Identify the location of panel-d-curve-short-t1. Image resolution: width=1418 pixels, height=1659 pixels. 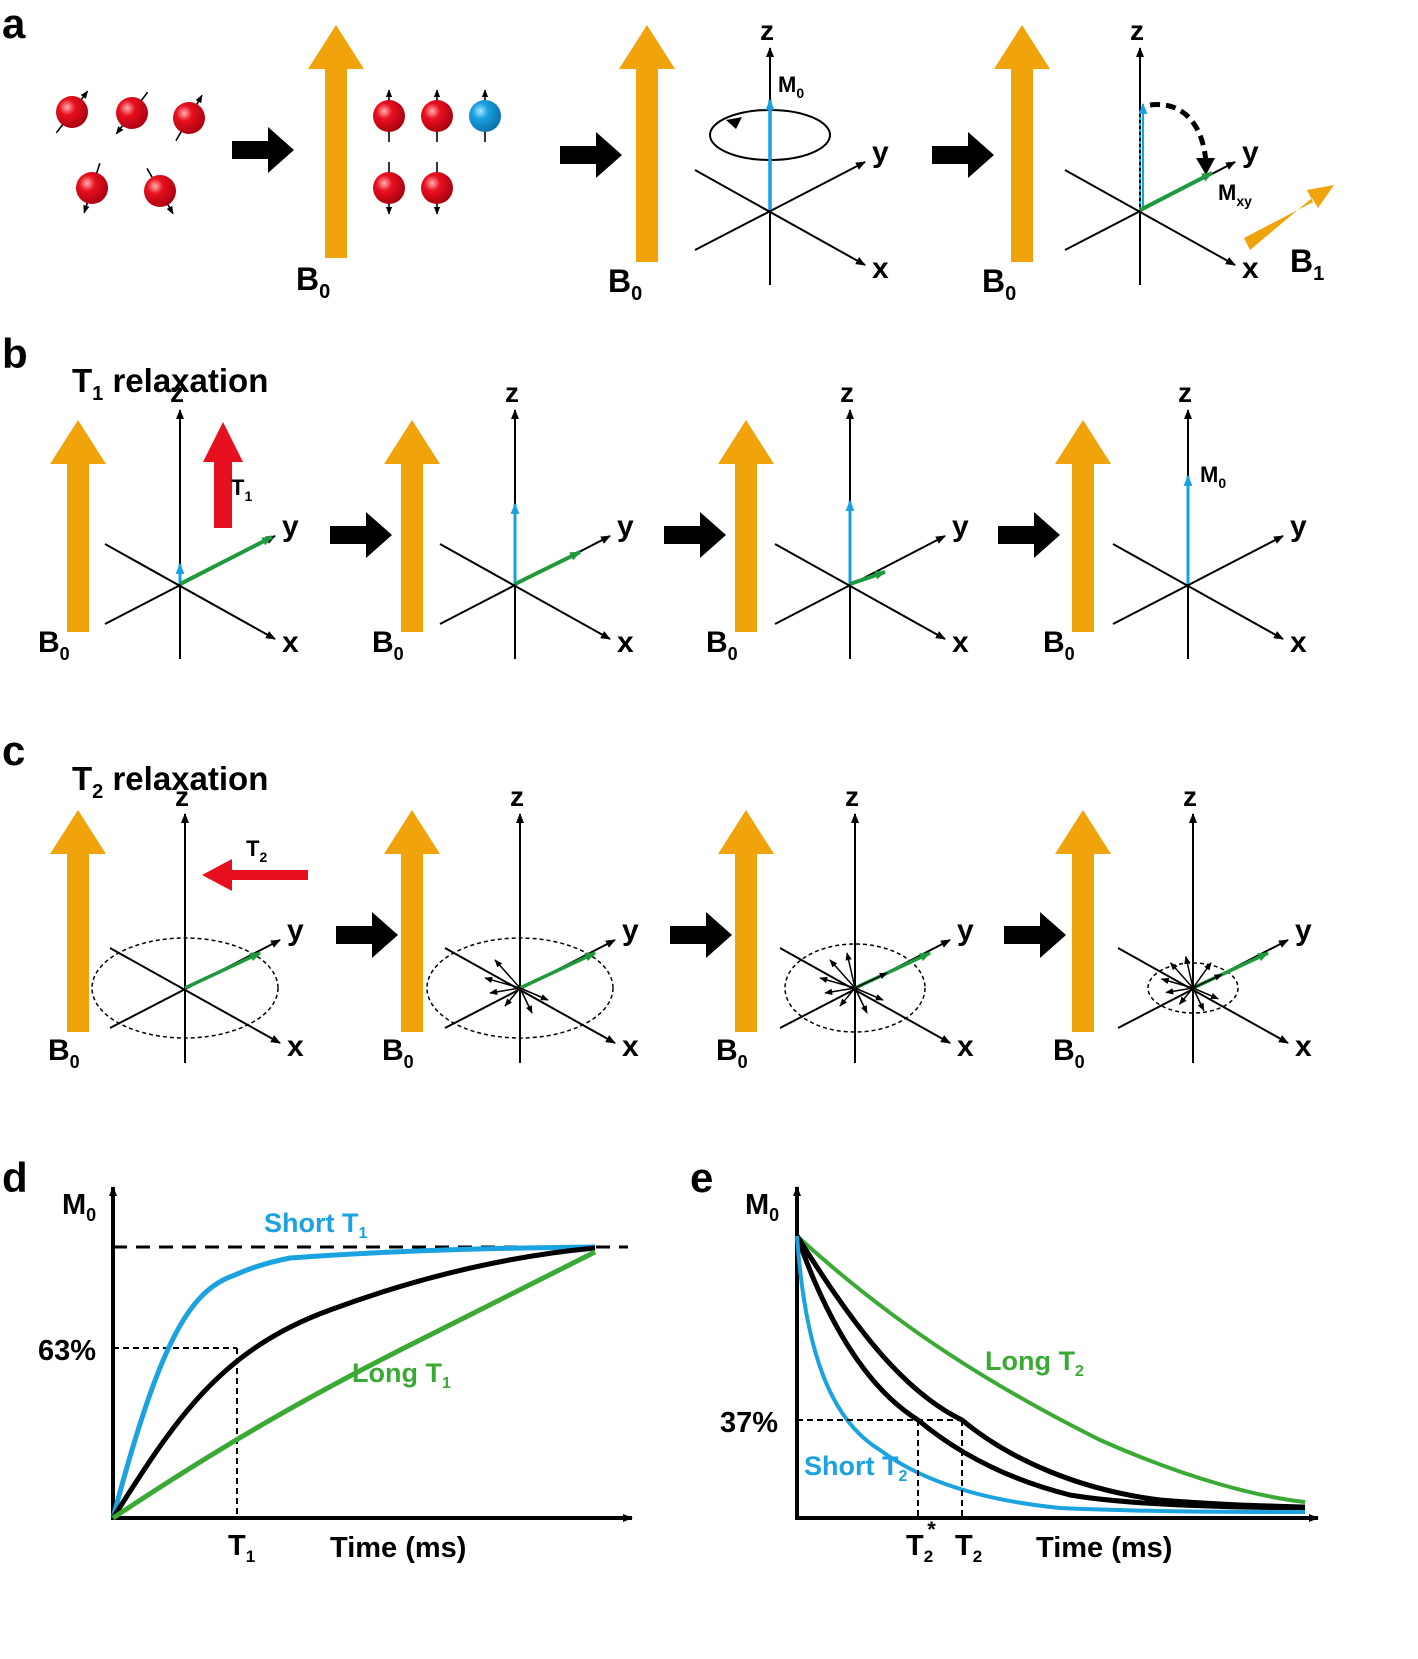
(353, 1381).